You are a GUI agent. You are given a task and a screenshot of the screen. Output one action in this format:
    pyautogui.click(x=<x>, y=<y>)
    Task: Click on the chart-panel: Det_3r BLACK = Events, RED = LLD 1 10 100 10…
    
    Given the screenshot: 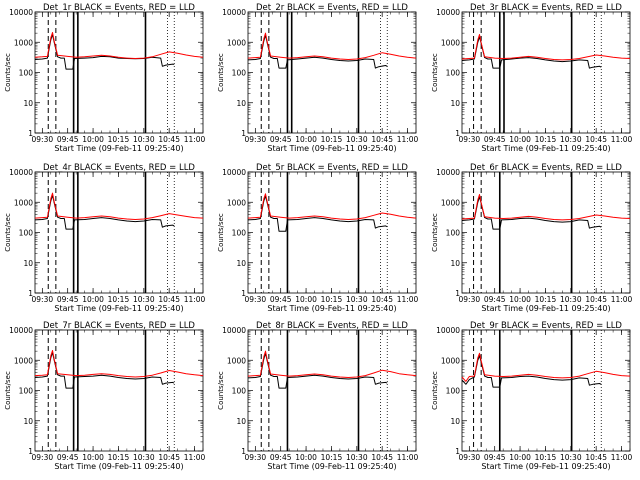 What is the action you would take?
    pyautogui.click(x=532, y=78)
    